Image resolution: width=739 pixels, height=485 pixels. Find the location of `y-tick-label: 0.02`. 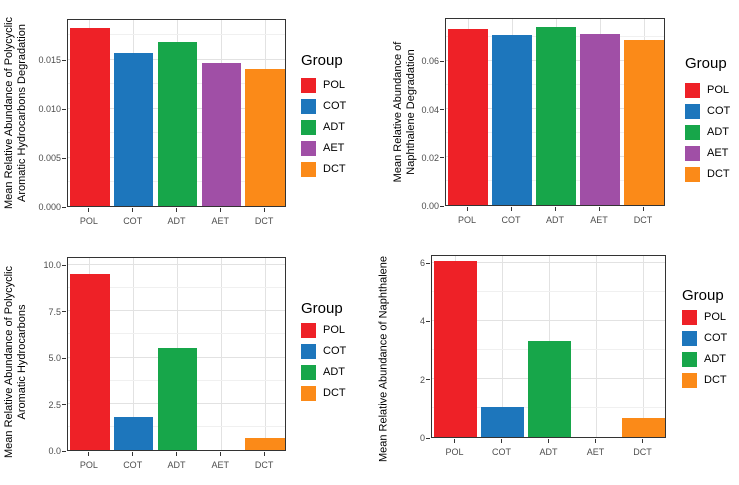

y-tick-label: 0.02 is located at coordinates (430, 157).